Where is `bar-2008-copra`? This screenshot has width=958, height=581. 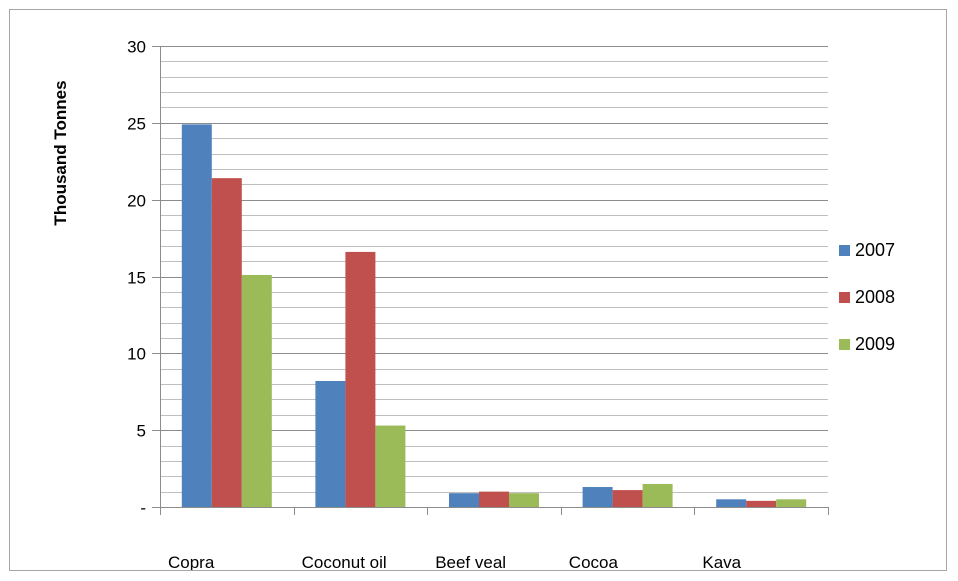 bar-2008-copra is located at coordinates (226, 343).